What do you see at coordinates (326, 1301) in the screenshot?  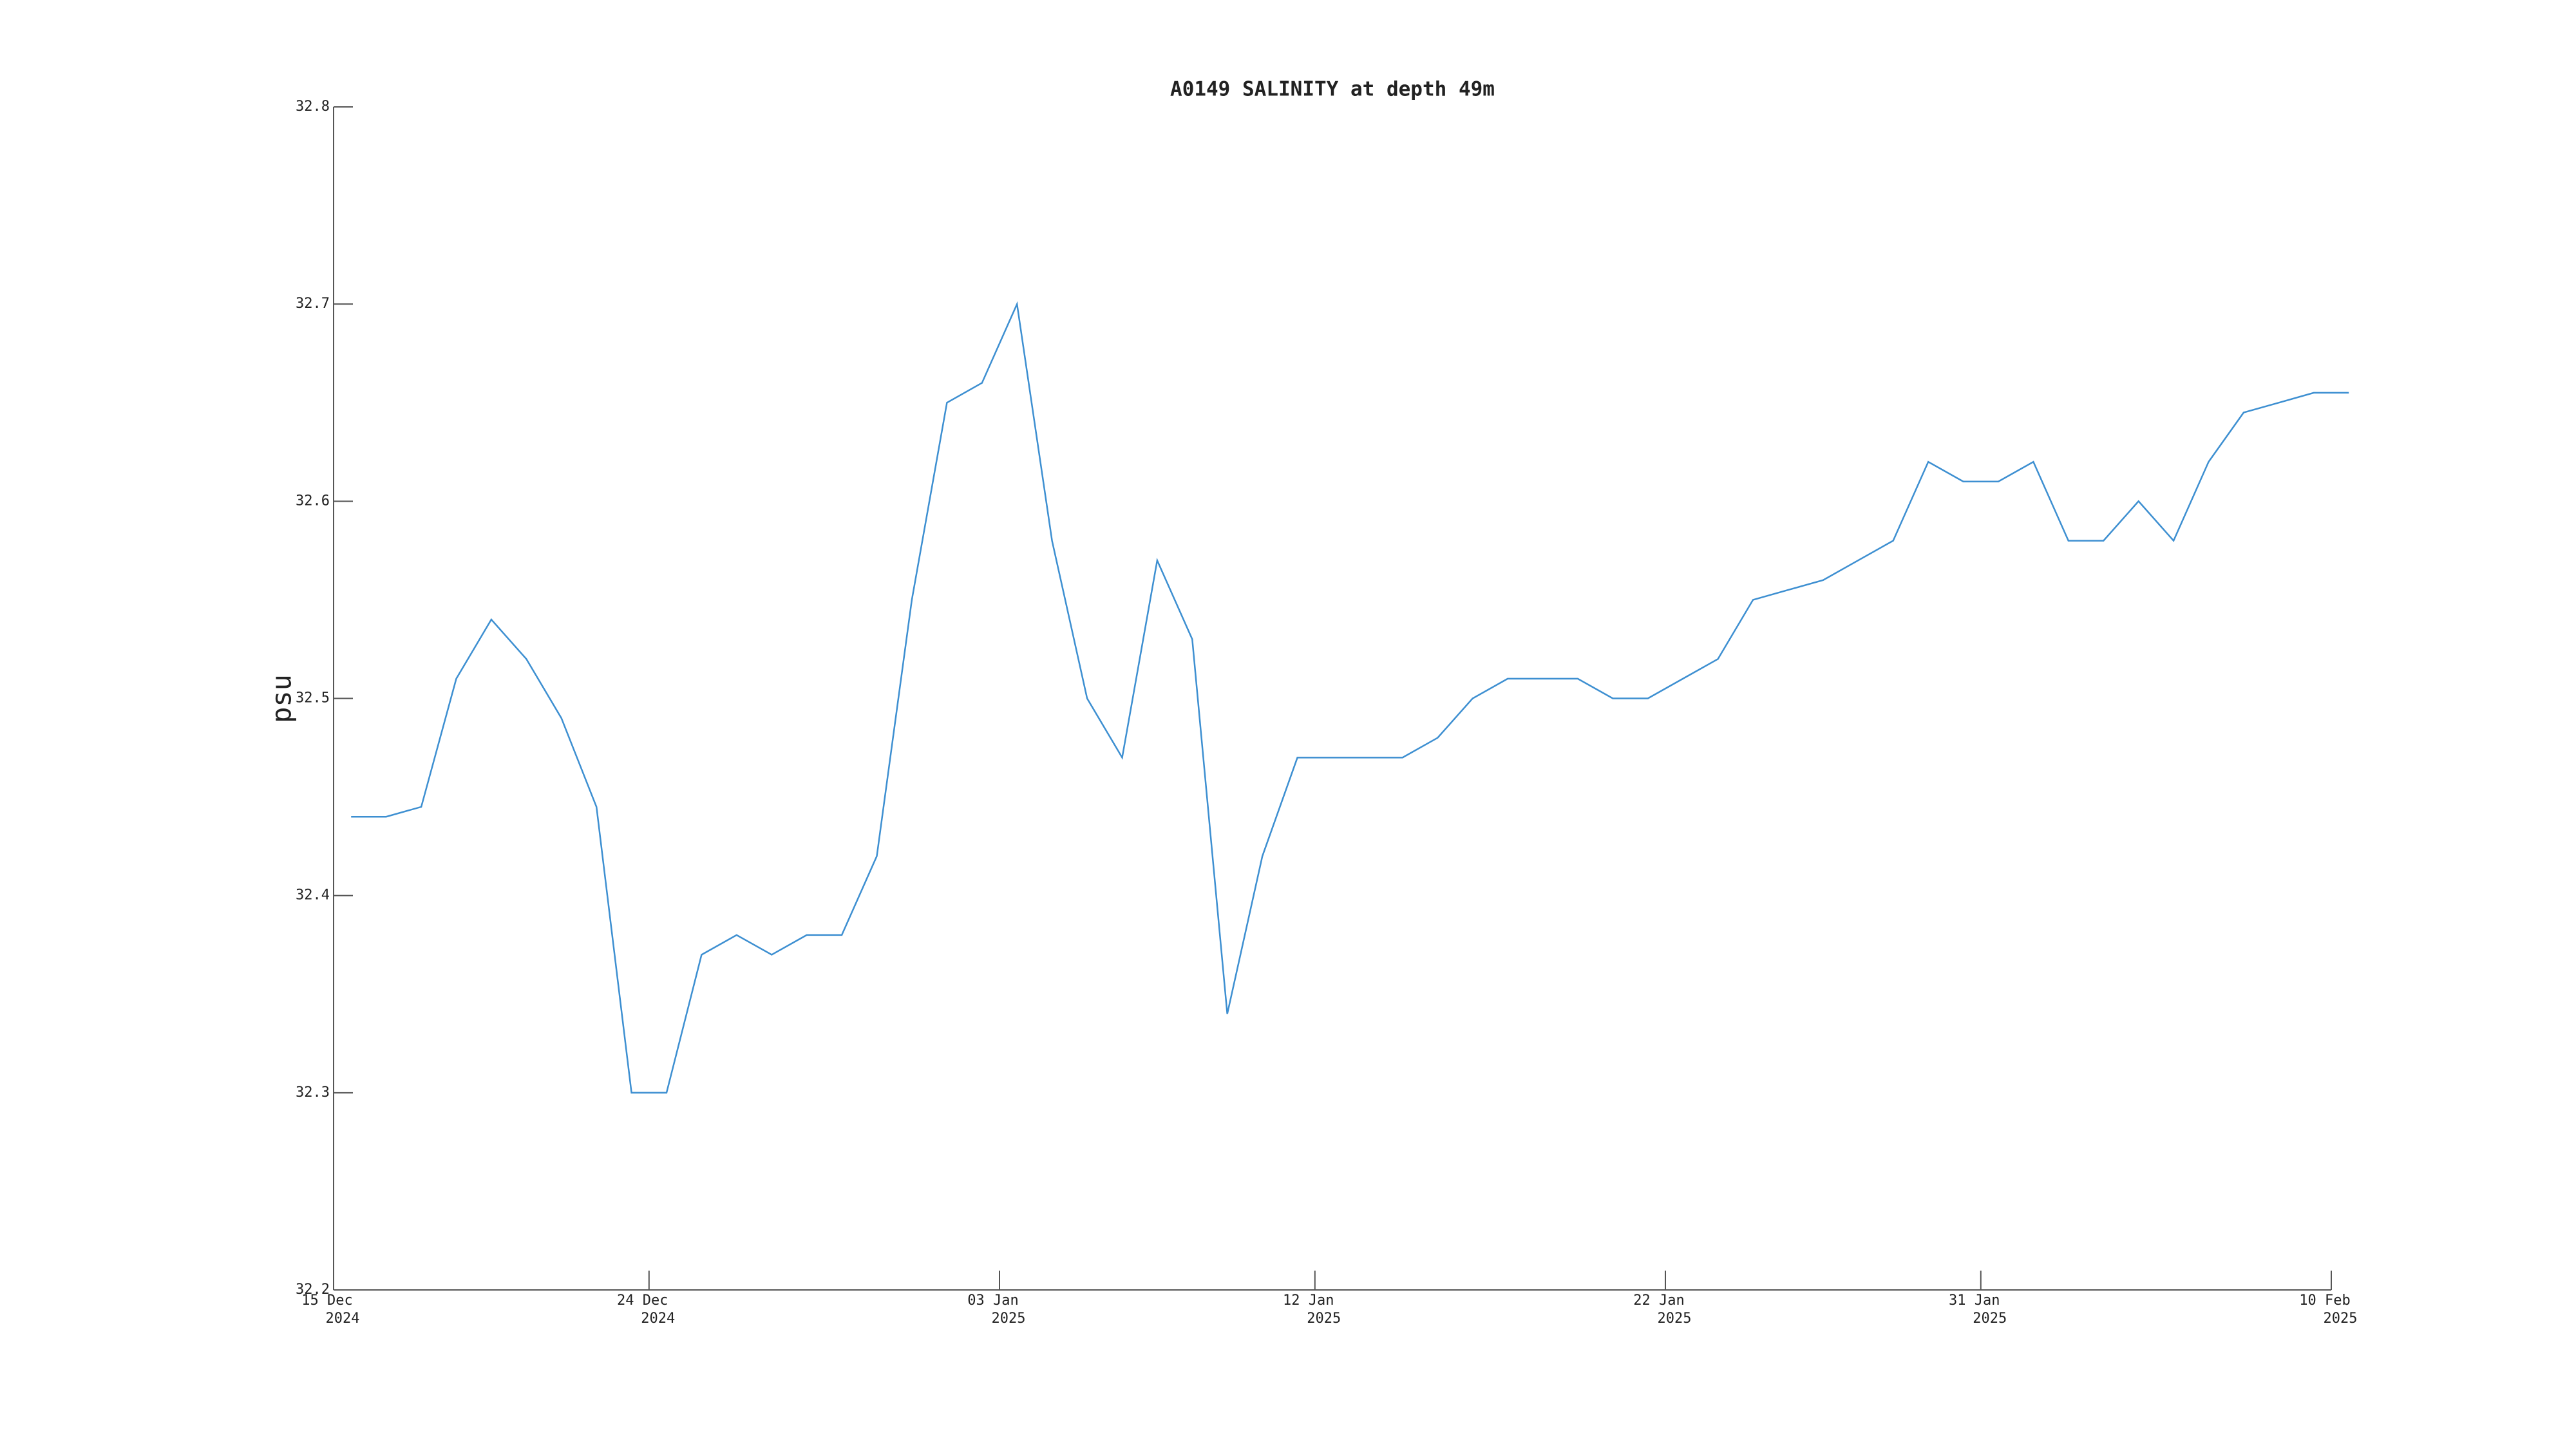 I see `x-tick-label: 15 Dec` at bounding box center [326, 1301].